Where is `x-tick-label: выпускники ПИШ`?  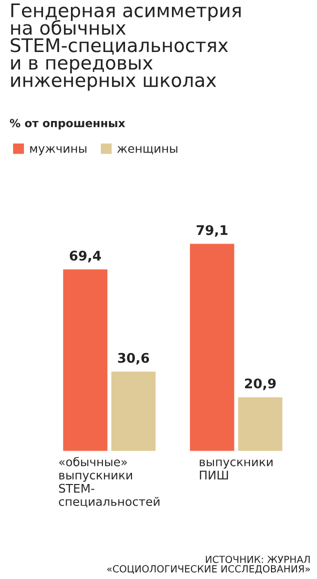 x-tick-label: выпускники ПИШ is located at coordinates (236, 470).